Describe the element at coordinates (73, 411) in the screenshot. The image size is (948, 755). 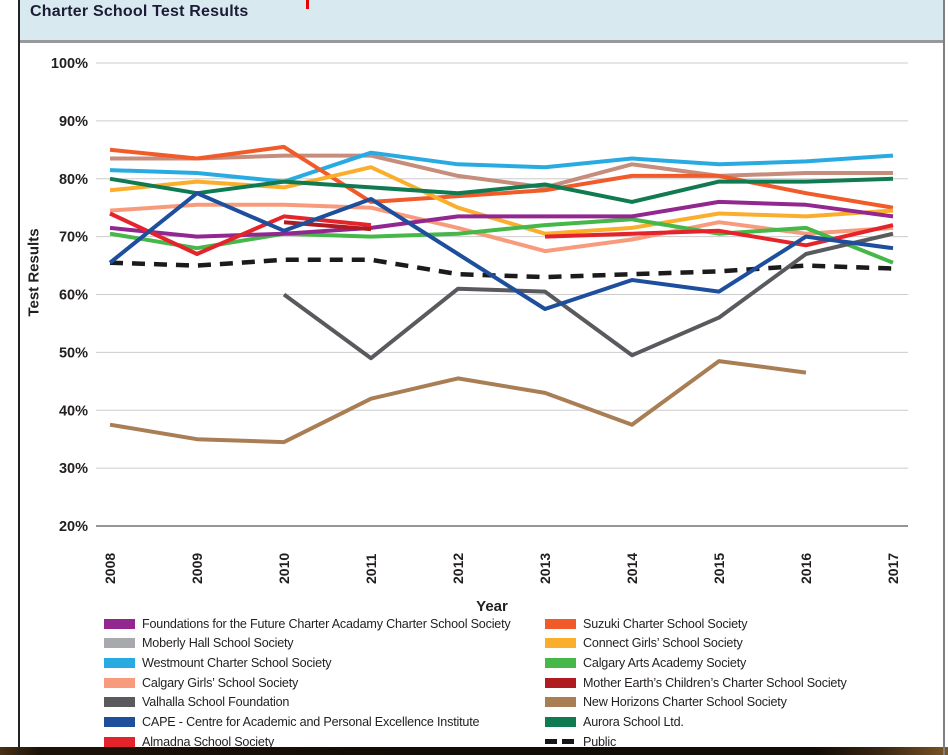
I see `y-tick-label: 40%` at that location.